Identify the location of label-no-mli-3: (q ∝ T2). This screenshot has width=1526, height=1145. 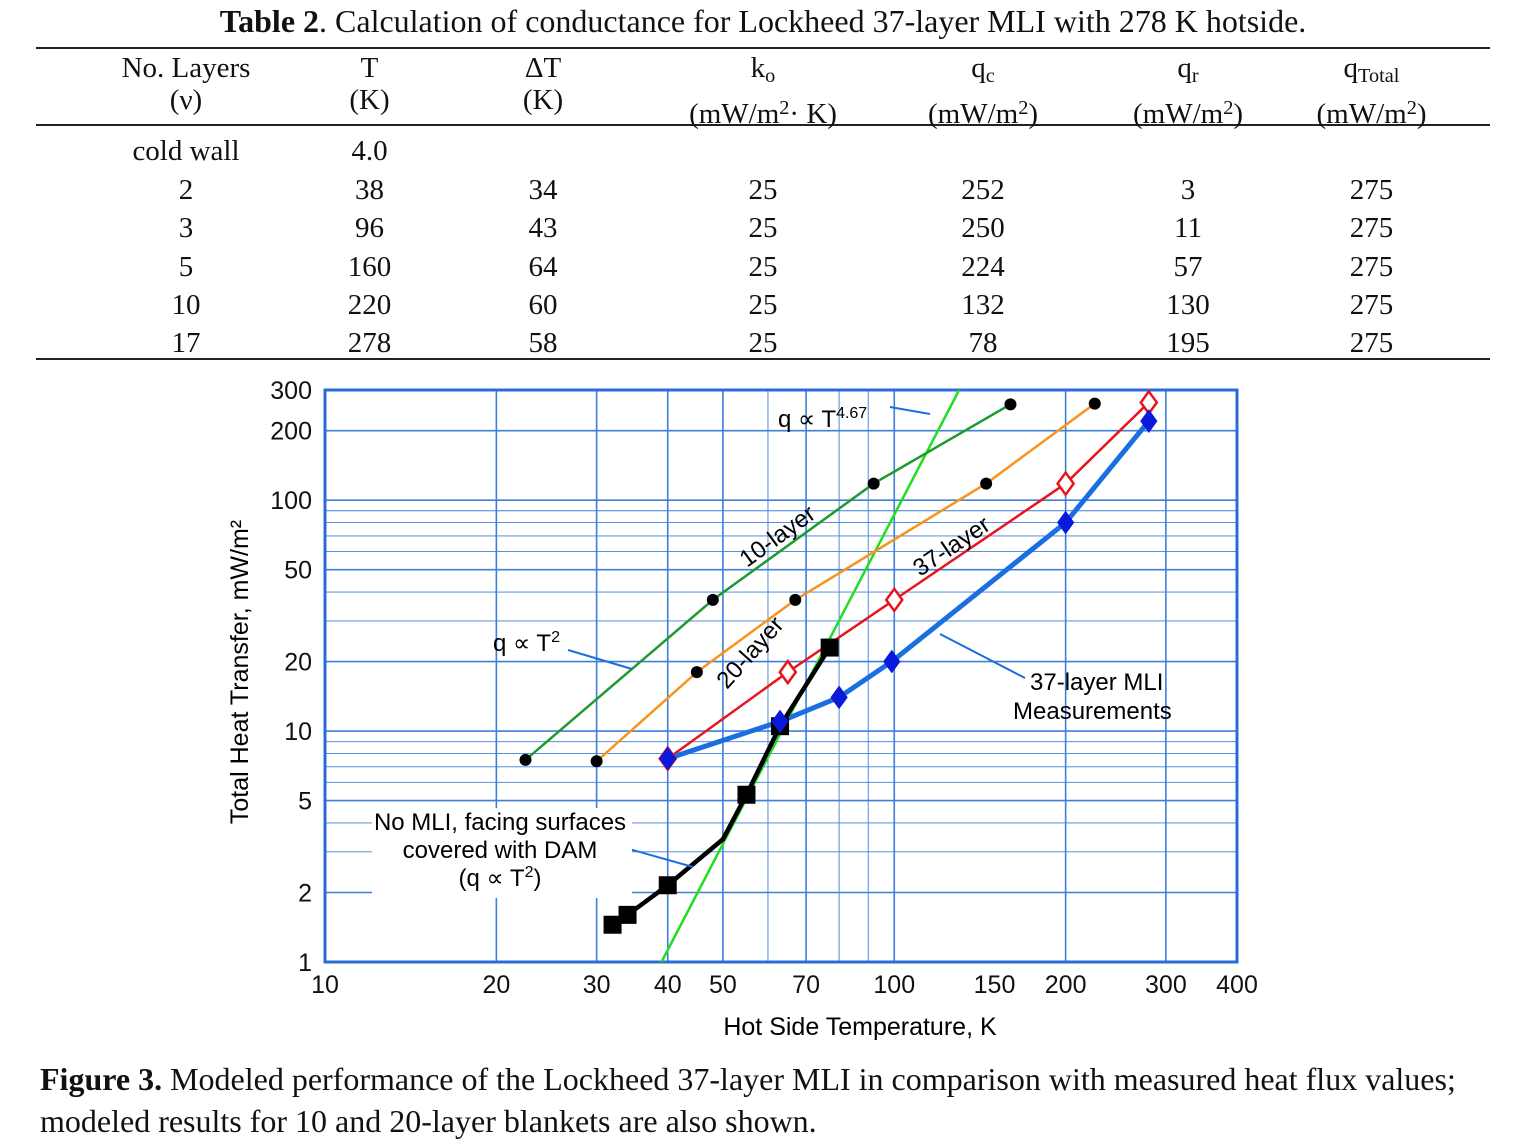
(500, 878).